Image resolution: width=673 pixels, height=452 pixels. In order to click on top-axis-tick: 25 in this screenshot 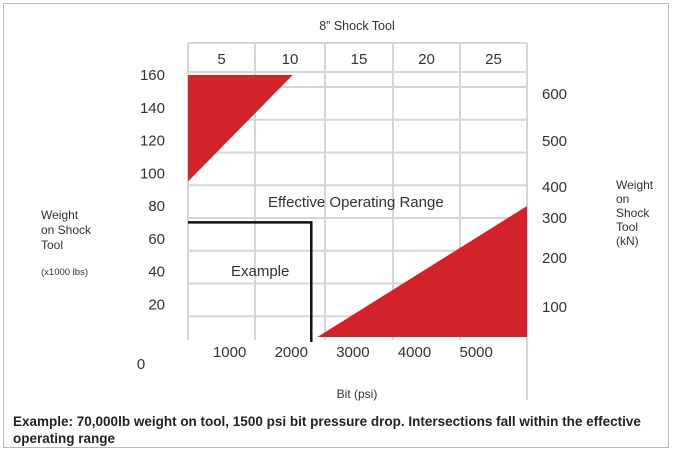, I will do `click(493, 59)`.